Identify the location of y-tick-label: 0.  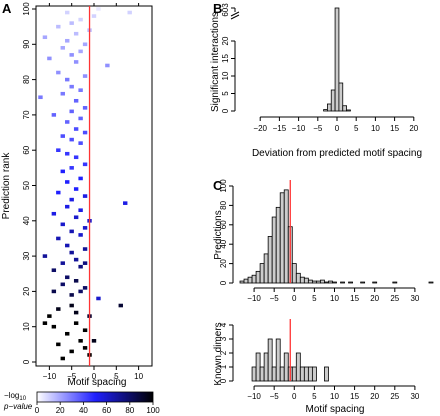
(223, 282).